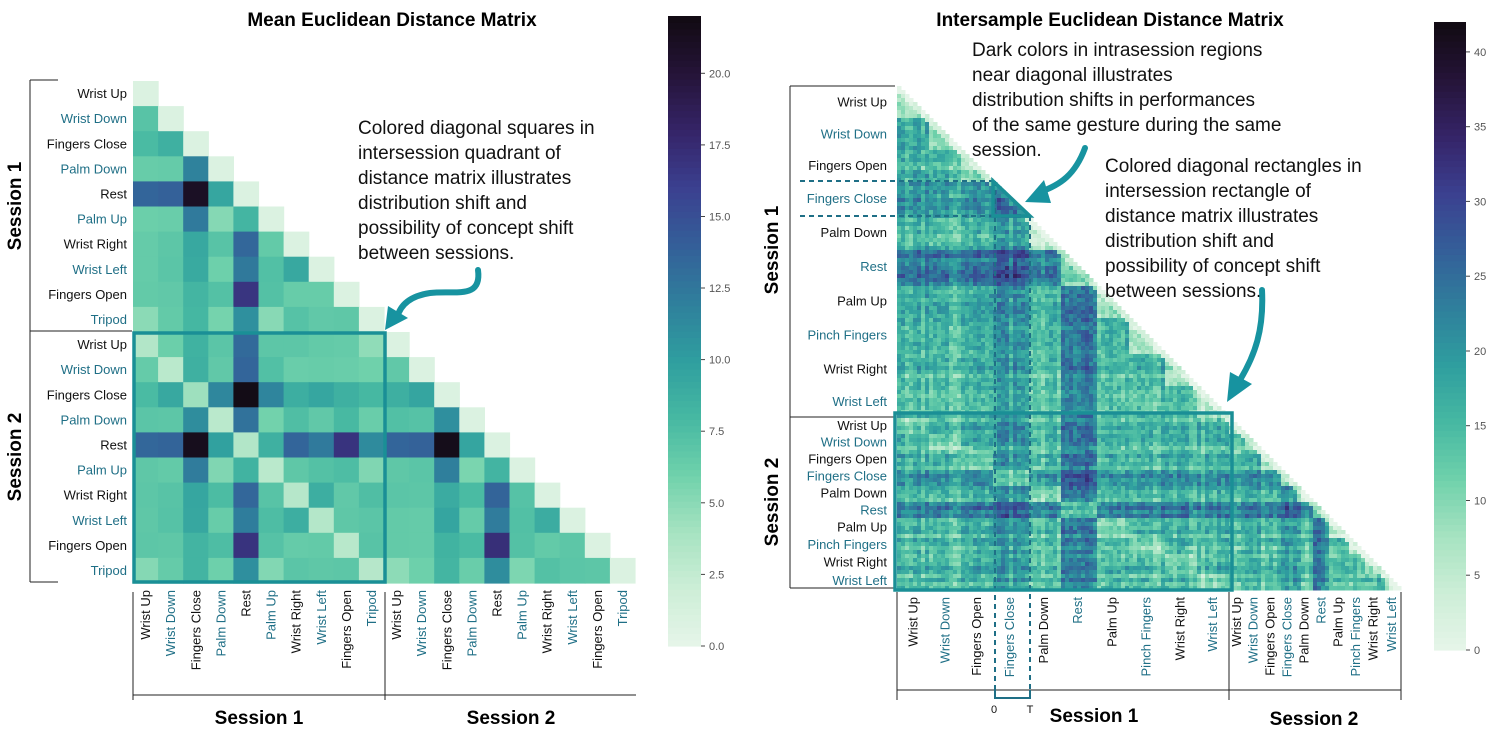 The height and width of the screenshot is (731, 1494). I want to click on colorbar-tick-label: 5.0, so click(716, 504).